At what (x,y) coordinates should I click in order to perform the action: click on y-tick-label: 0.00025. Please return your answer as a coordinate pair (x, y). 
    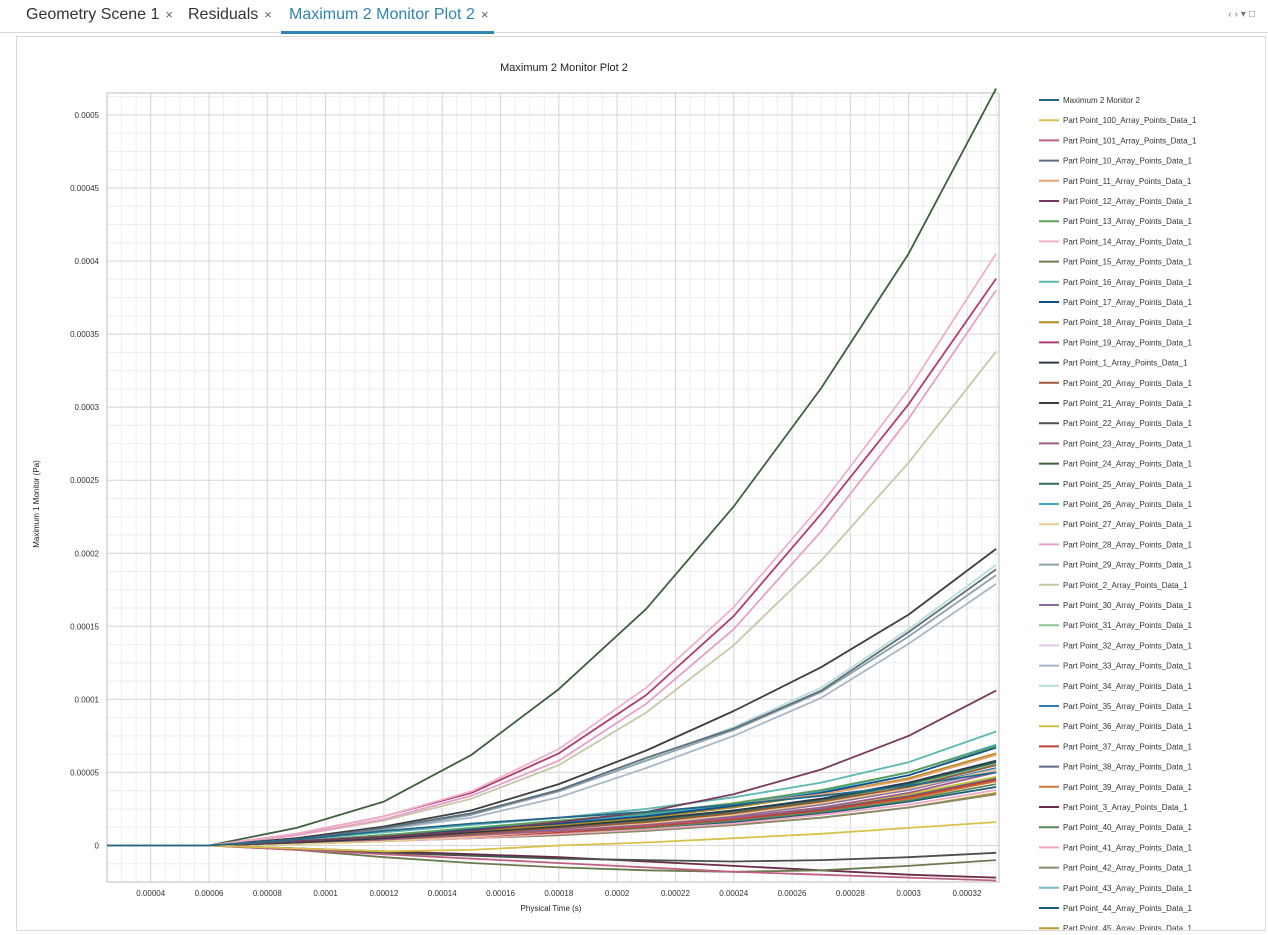
    Looking at the image, I should click on (84, 480).